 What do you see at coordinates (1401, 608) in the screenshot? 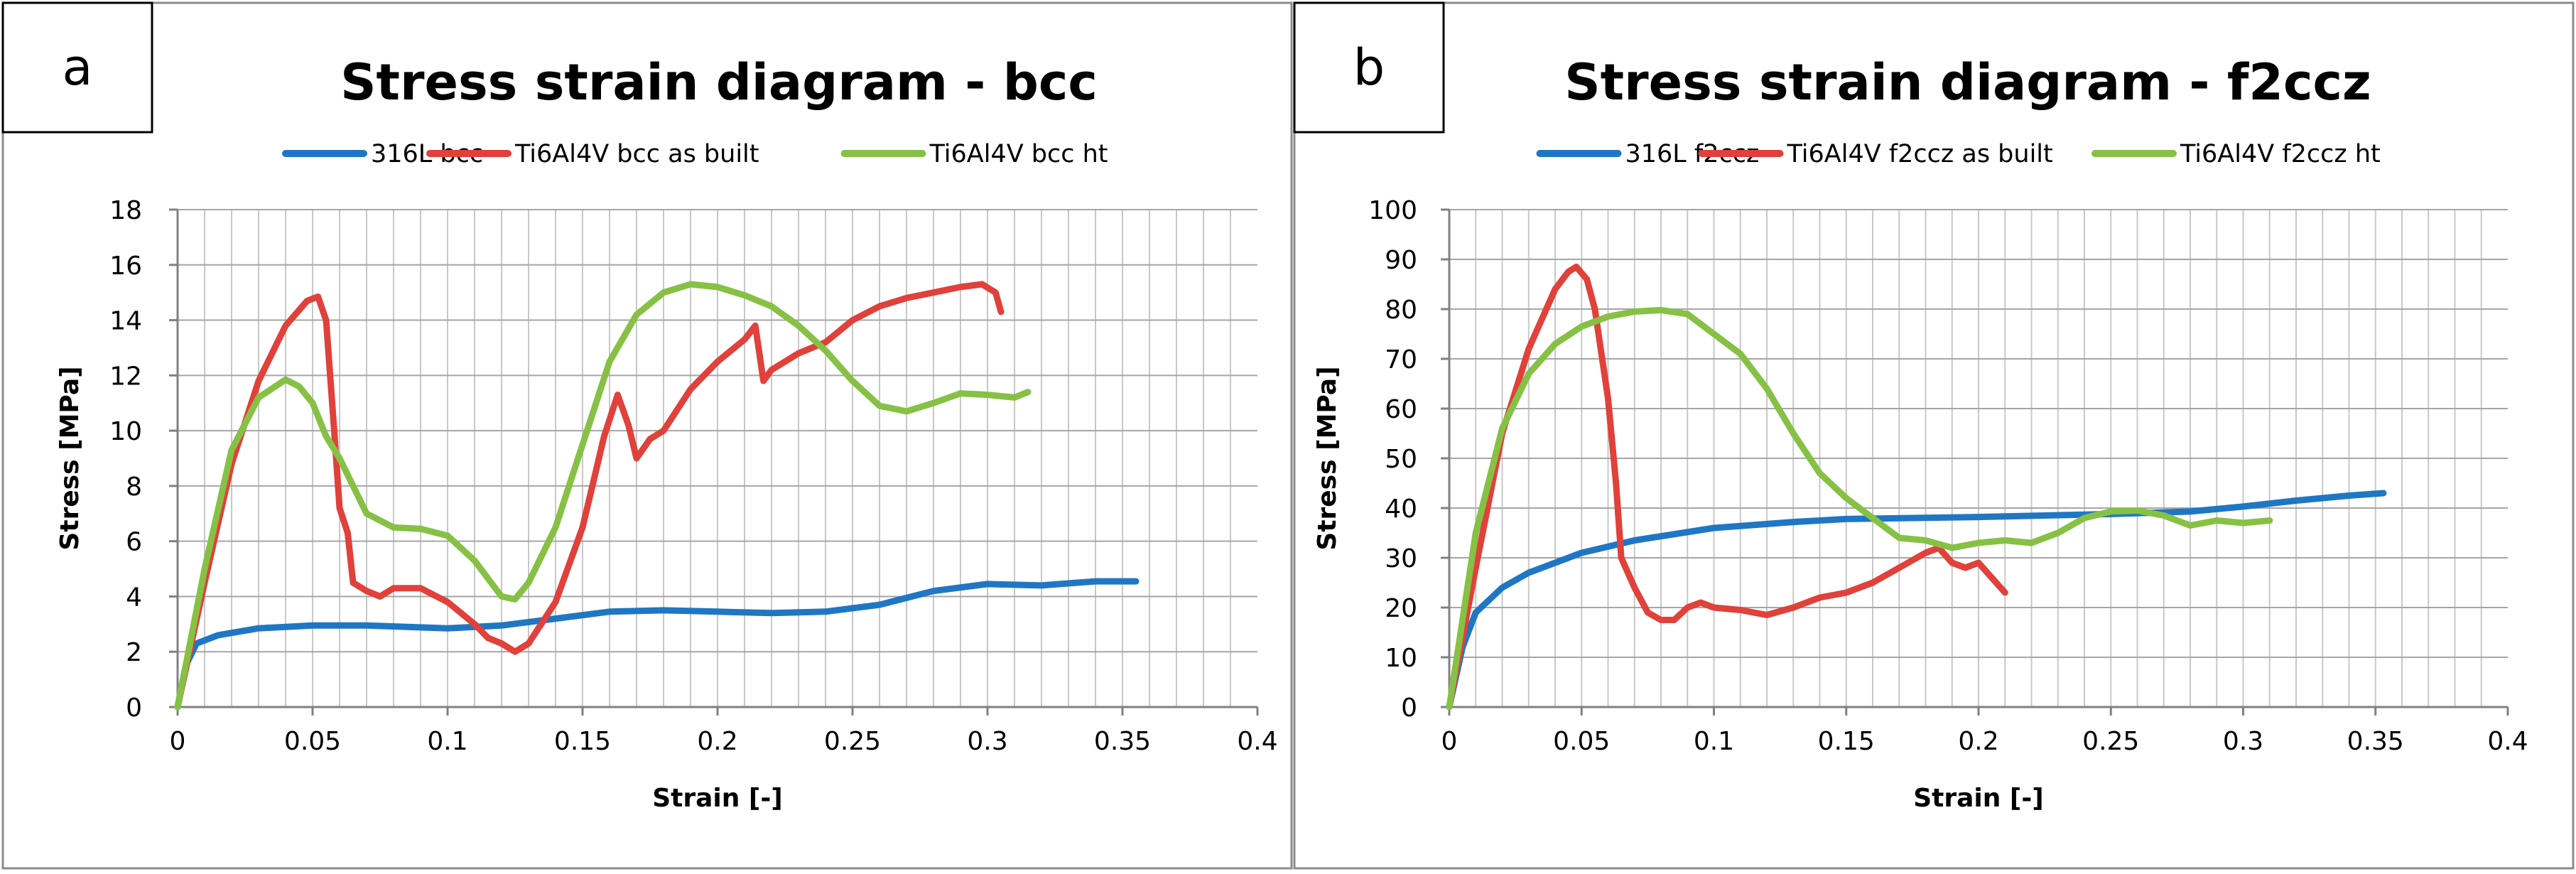
I see `chart-1-y-tick-label: 20` at bounding box center [1401, 608].